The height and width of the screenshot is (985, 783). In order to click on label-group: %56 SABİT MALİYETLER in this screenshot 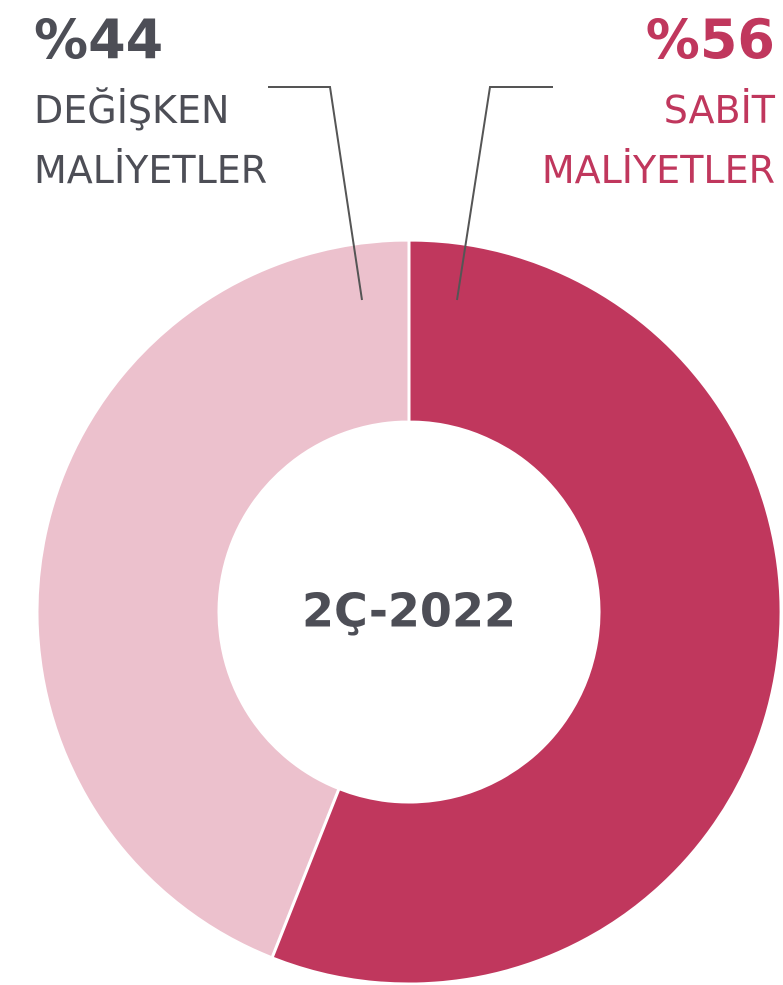, I will do `click(635, 100)`.